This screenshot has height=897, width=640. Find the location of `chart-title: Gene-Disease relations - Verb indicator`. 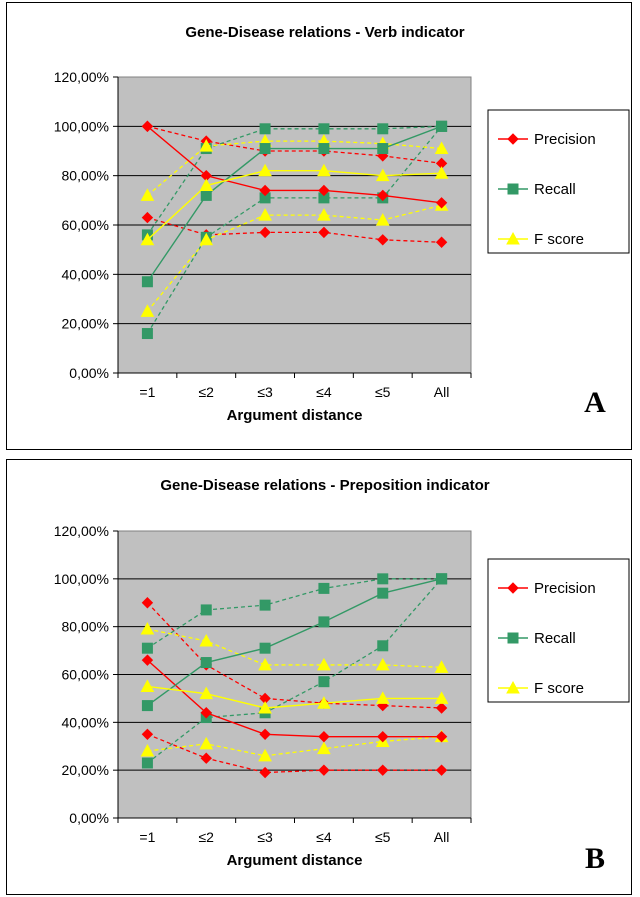

chart-title: Gene-Disease relations - Verb indicator is located at coordinates (324, 32).